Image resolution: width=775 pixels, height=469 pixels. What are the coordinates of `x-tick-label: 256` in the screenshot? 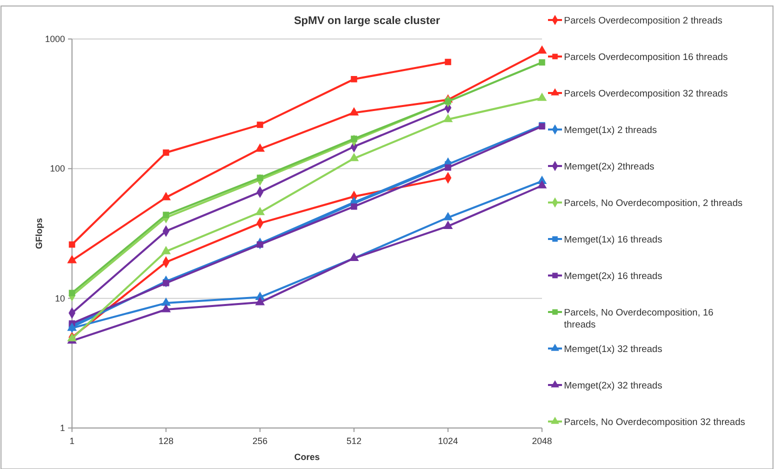 It's located at (260, 441).